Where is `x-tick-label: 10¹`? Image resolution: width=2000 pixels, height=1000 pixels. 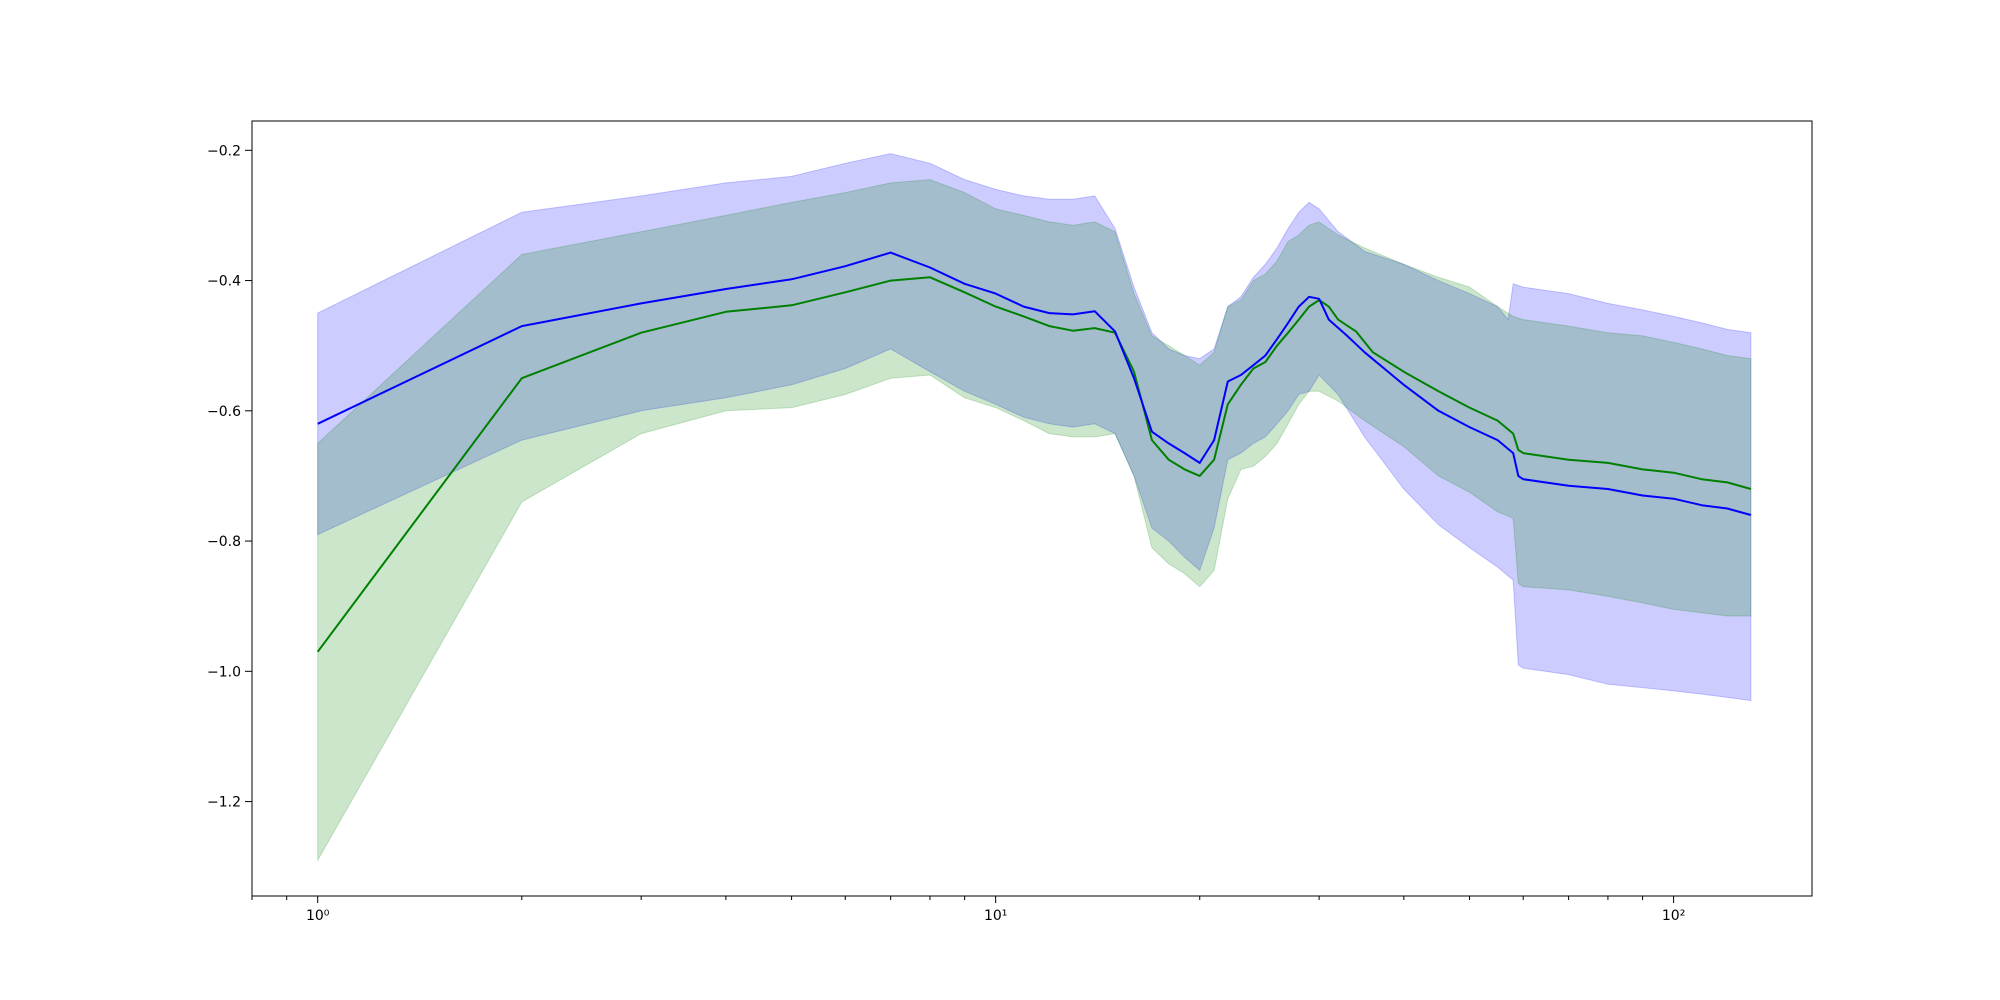
x-tick-label: 10¹ is located at coordinates (995, 916).